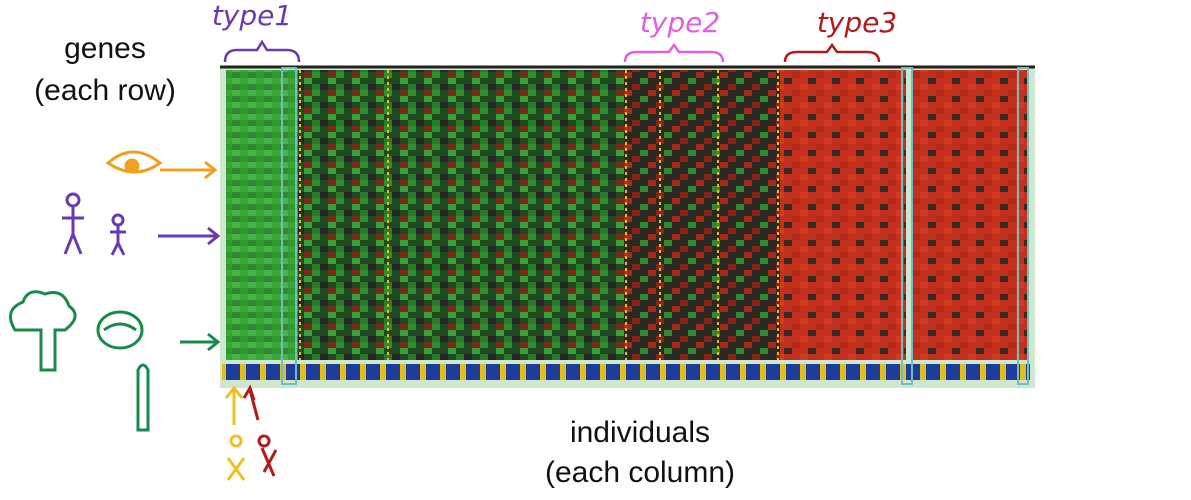  I want to click on people-icon, so click(141, 224).